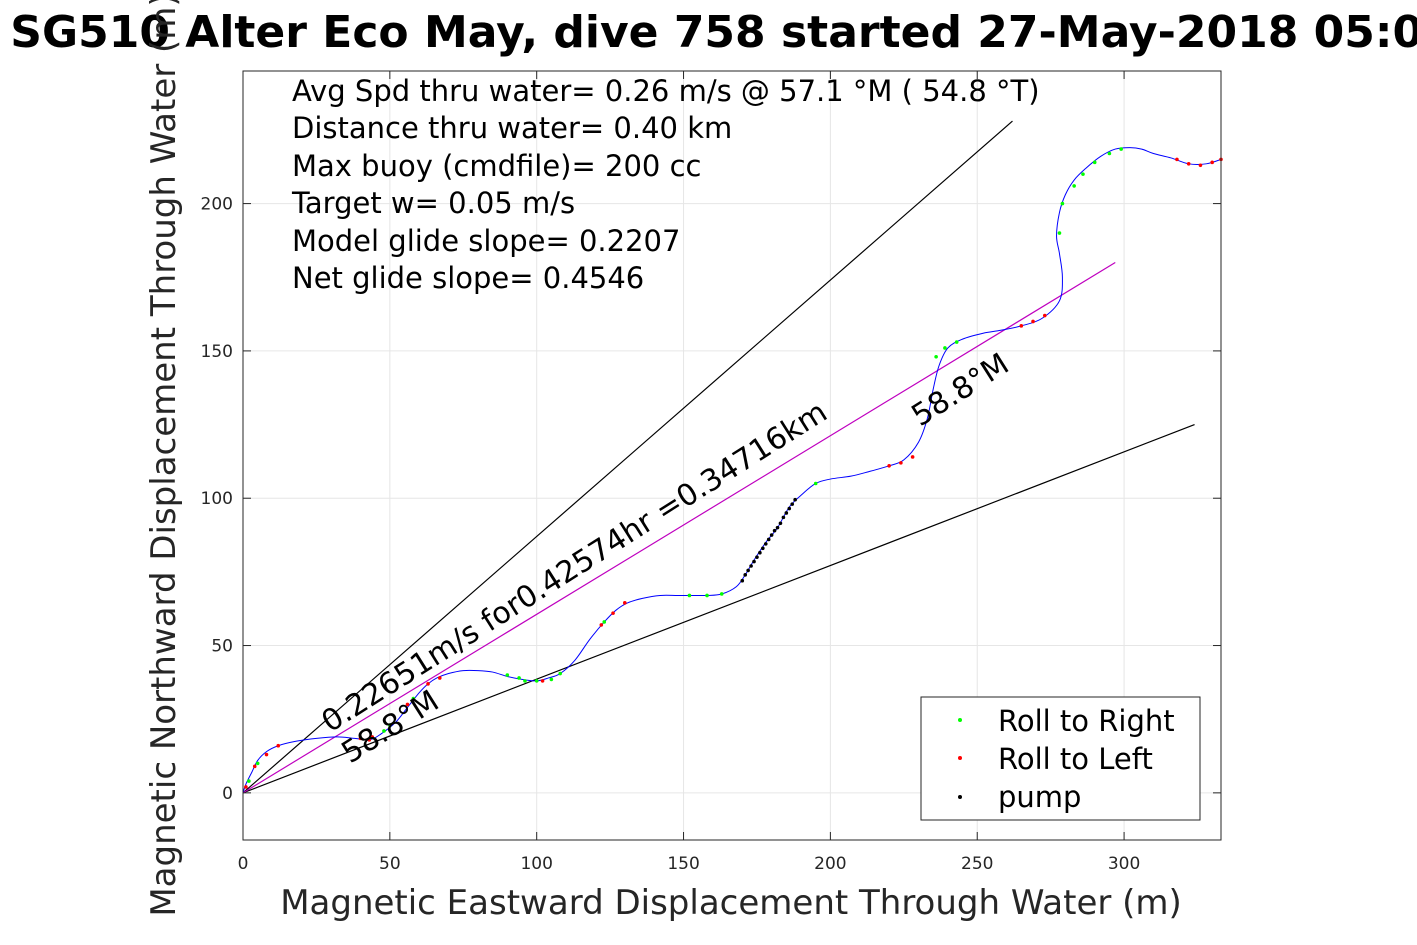 This screenshot has width=1417, height=945. What do you see at coordinates (496, 166) in the screenshot?
I see `stat-max-buoy: Max buoy (cmdfile)= 200 cc` at bounding box center [496, 166].